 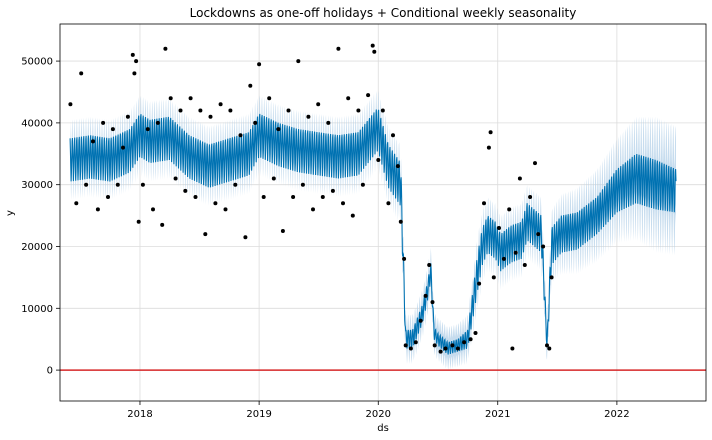 I want to click on x-tick-label: 2018, so click(x=139, y=414).